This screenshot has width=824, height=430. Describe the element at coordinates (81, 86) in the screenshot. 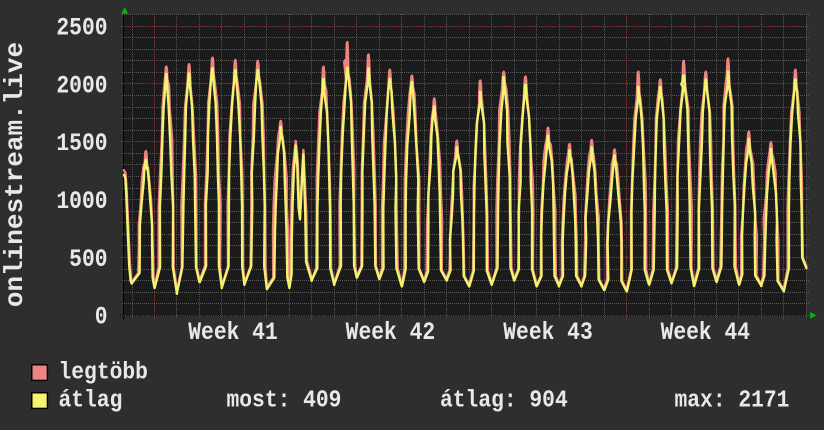

I see `svg-text: 2000` at that location.